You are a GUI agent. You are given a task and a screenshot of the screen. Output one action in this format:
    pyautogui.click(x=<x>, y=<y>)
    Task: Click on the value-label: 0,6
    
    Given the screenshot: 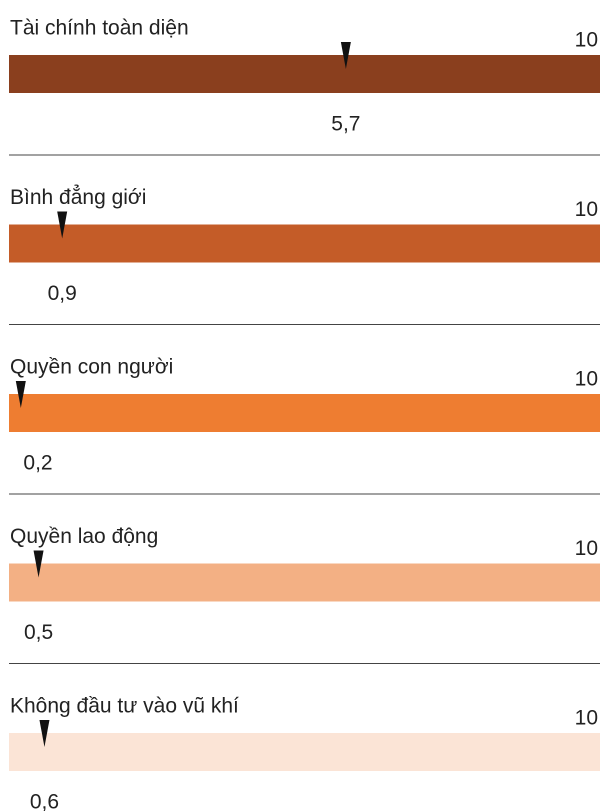 What is the action you would take?
    pyautogui.click(x=44, y=801)
    